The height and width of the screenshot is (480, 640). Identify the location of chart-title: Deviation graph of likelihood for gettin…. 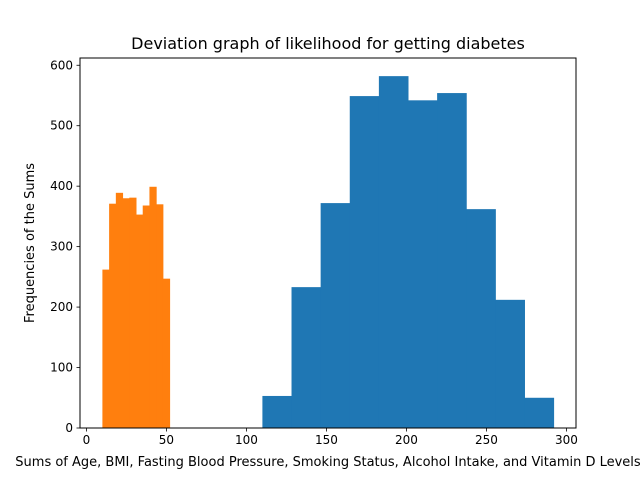
(328, 43).